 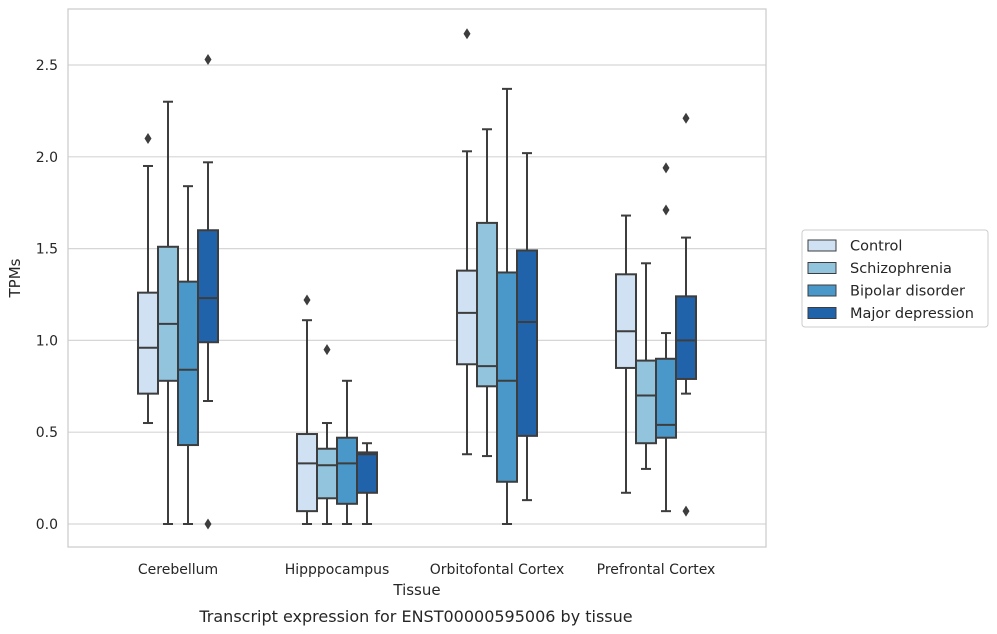 What do you see at coordinates (47, 341) in the screenshot?
I see `y-tick-label: 1.0` at bounding box center [47, 341].